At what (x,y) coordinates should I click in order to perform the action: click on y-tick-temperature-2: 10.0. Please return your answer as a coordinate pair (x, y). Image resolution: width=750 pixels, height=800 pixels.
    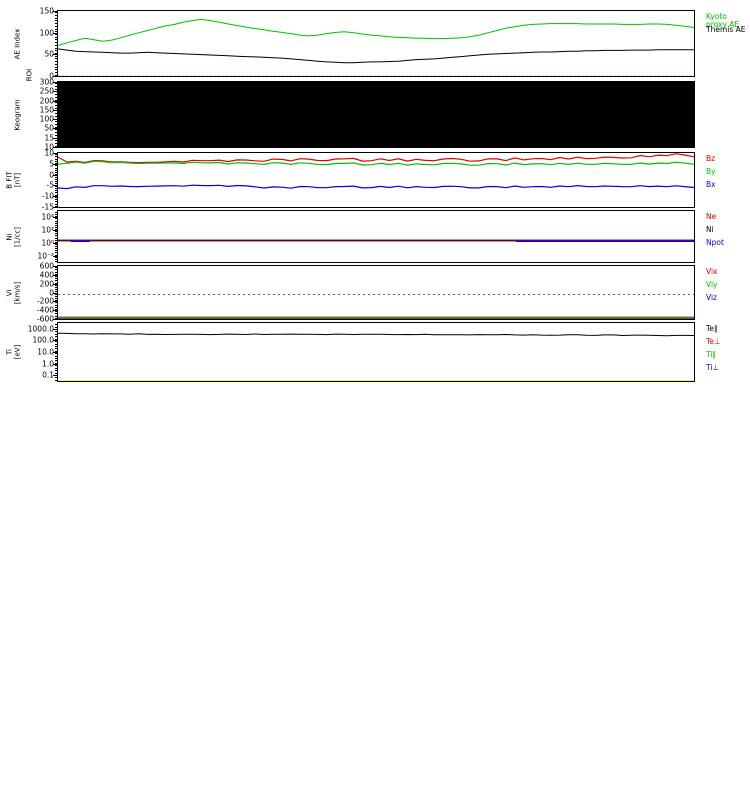
    Looking at the image, I should click on (45, 352).